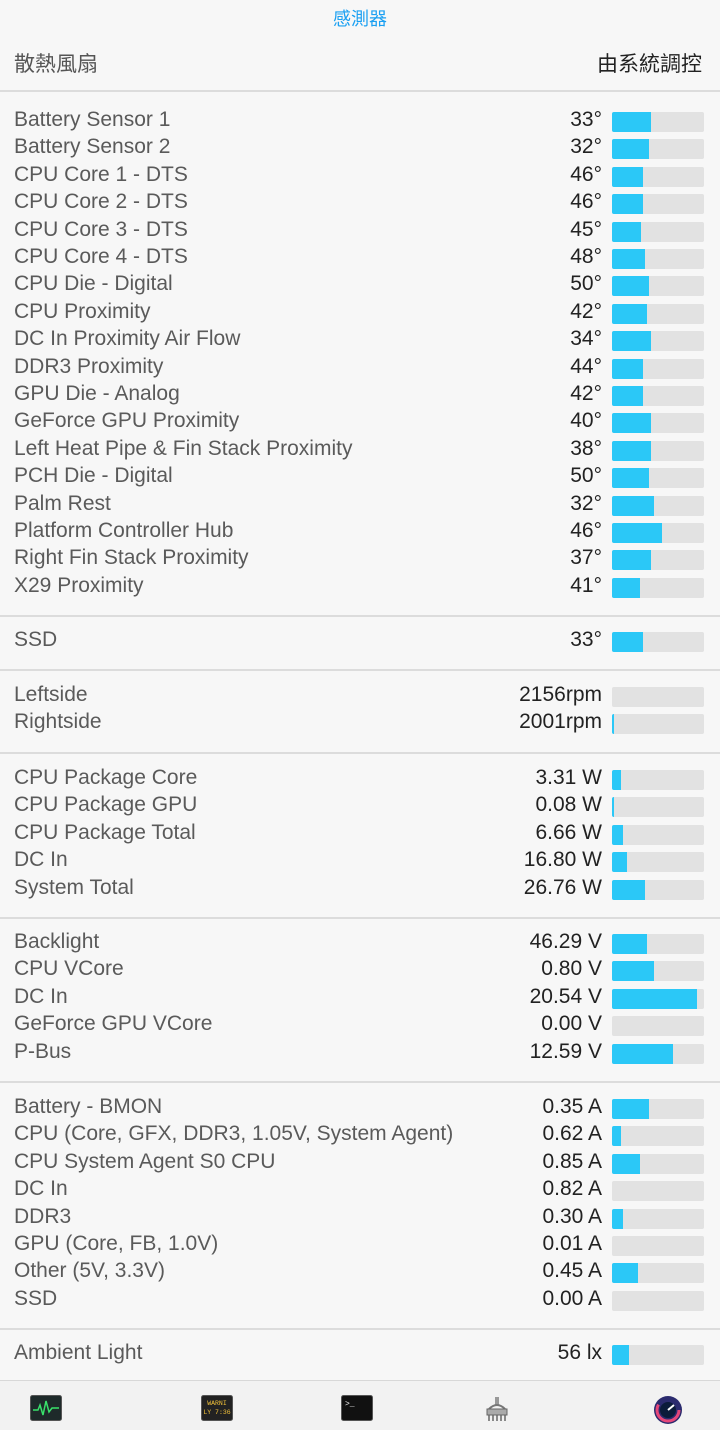 Image resolution: width=720 pixels, height=1430 pixels. I want to click on sensor-row: GeForce GPU Proximity 40°, so click(360, 422).